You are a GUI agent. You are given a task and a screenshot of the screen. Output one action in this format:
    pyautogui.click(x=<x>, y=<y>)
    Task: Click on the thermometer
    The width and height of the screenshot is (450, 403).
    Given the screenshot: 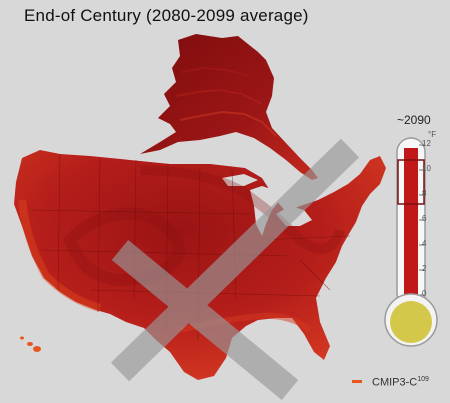 What is the action you would take?
    pyautogui.click(x=411, y=242)
    